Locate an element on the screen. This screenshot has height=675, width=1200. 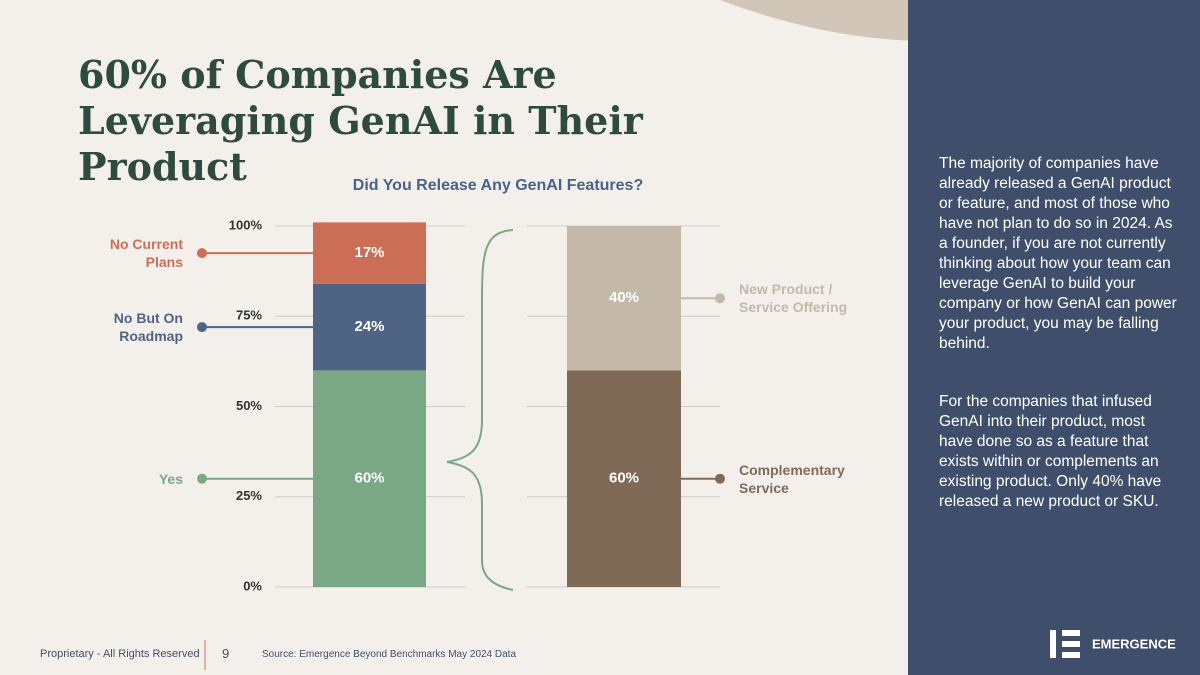
value-label: 24% is located at coordinates (369, 326).